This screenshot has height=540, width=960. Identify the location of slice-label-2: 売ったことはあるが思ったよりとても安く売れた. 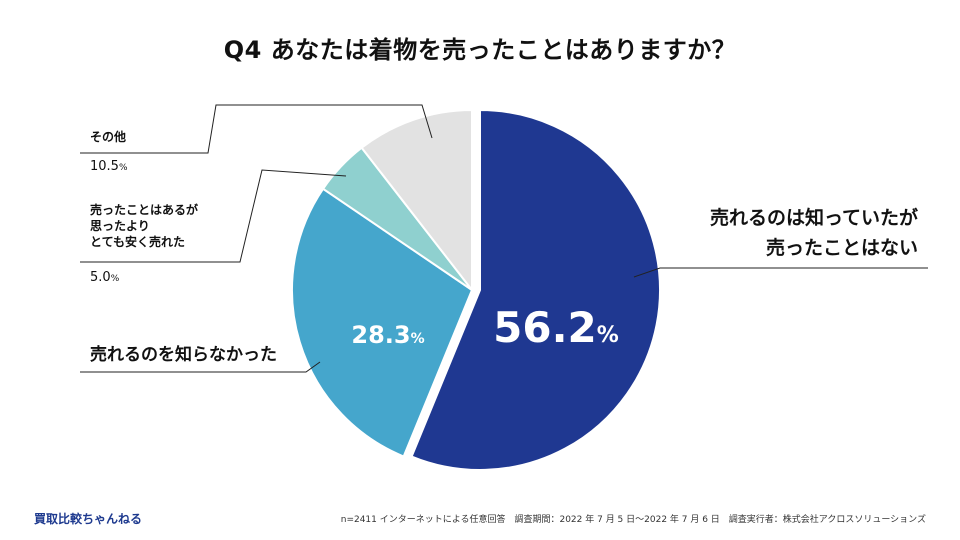
(144, 225).